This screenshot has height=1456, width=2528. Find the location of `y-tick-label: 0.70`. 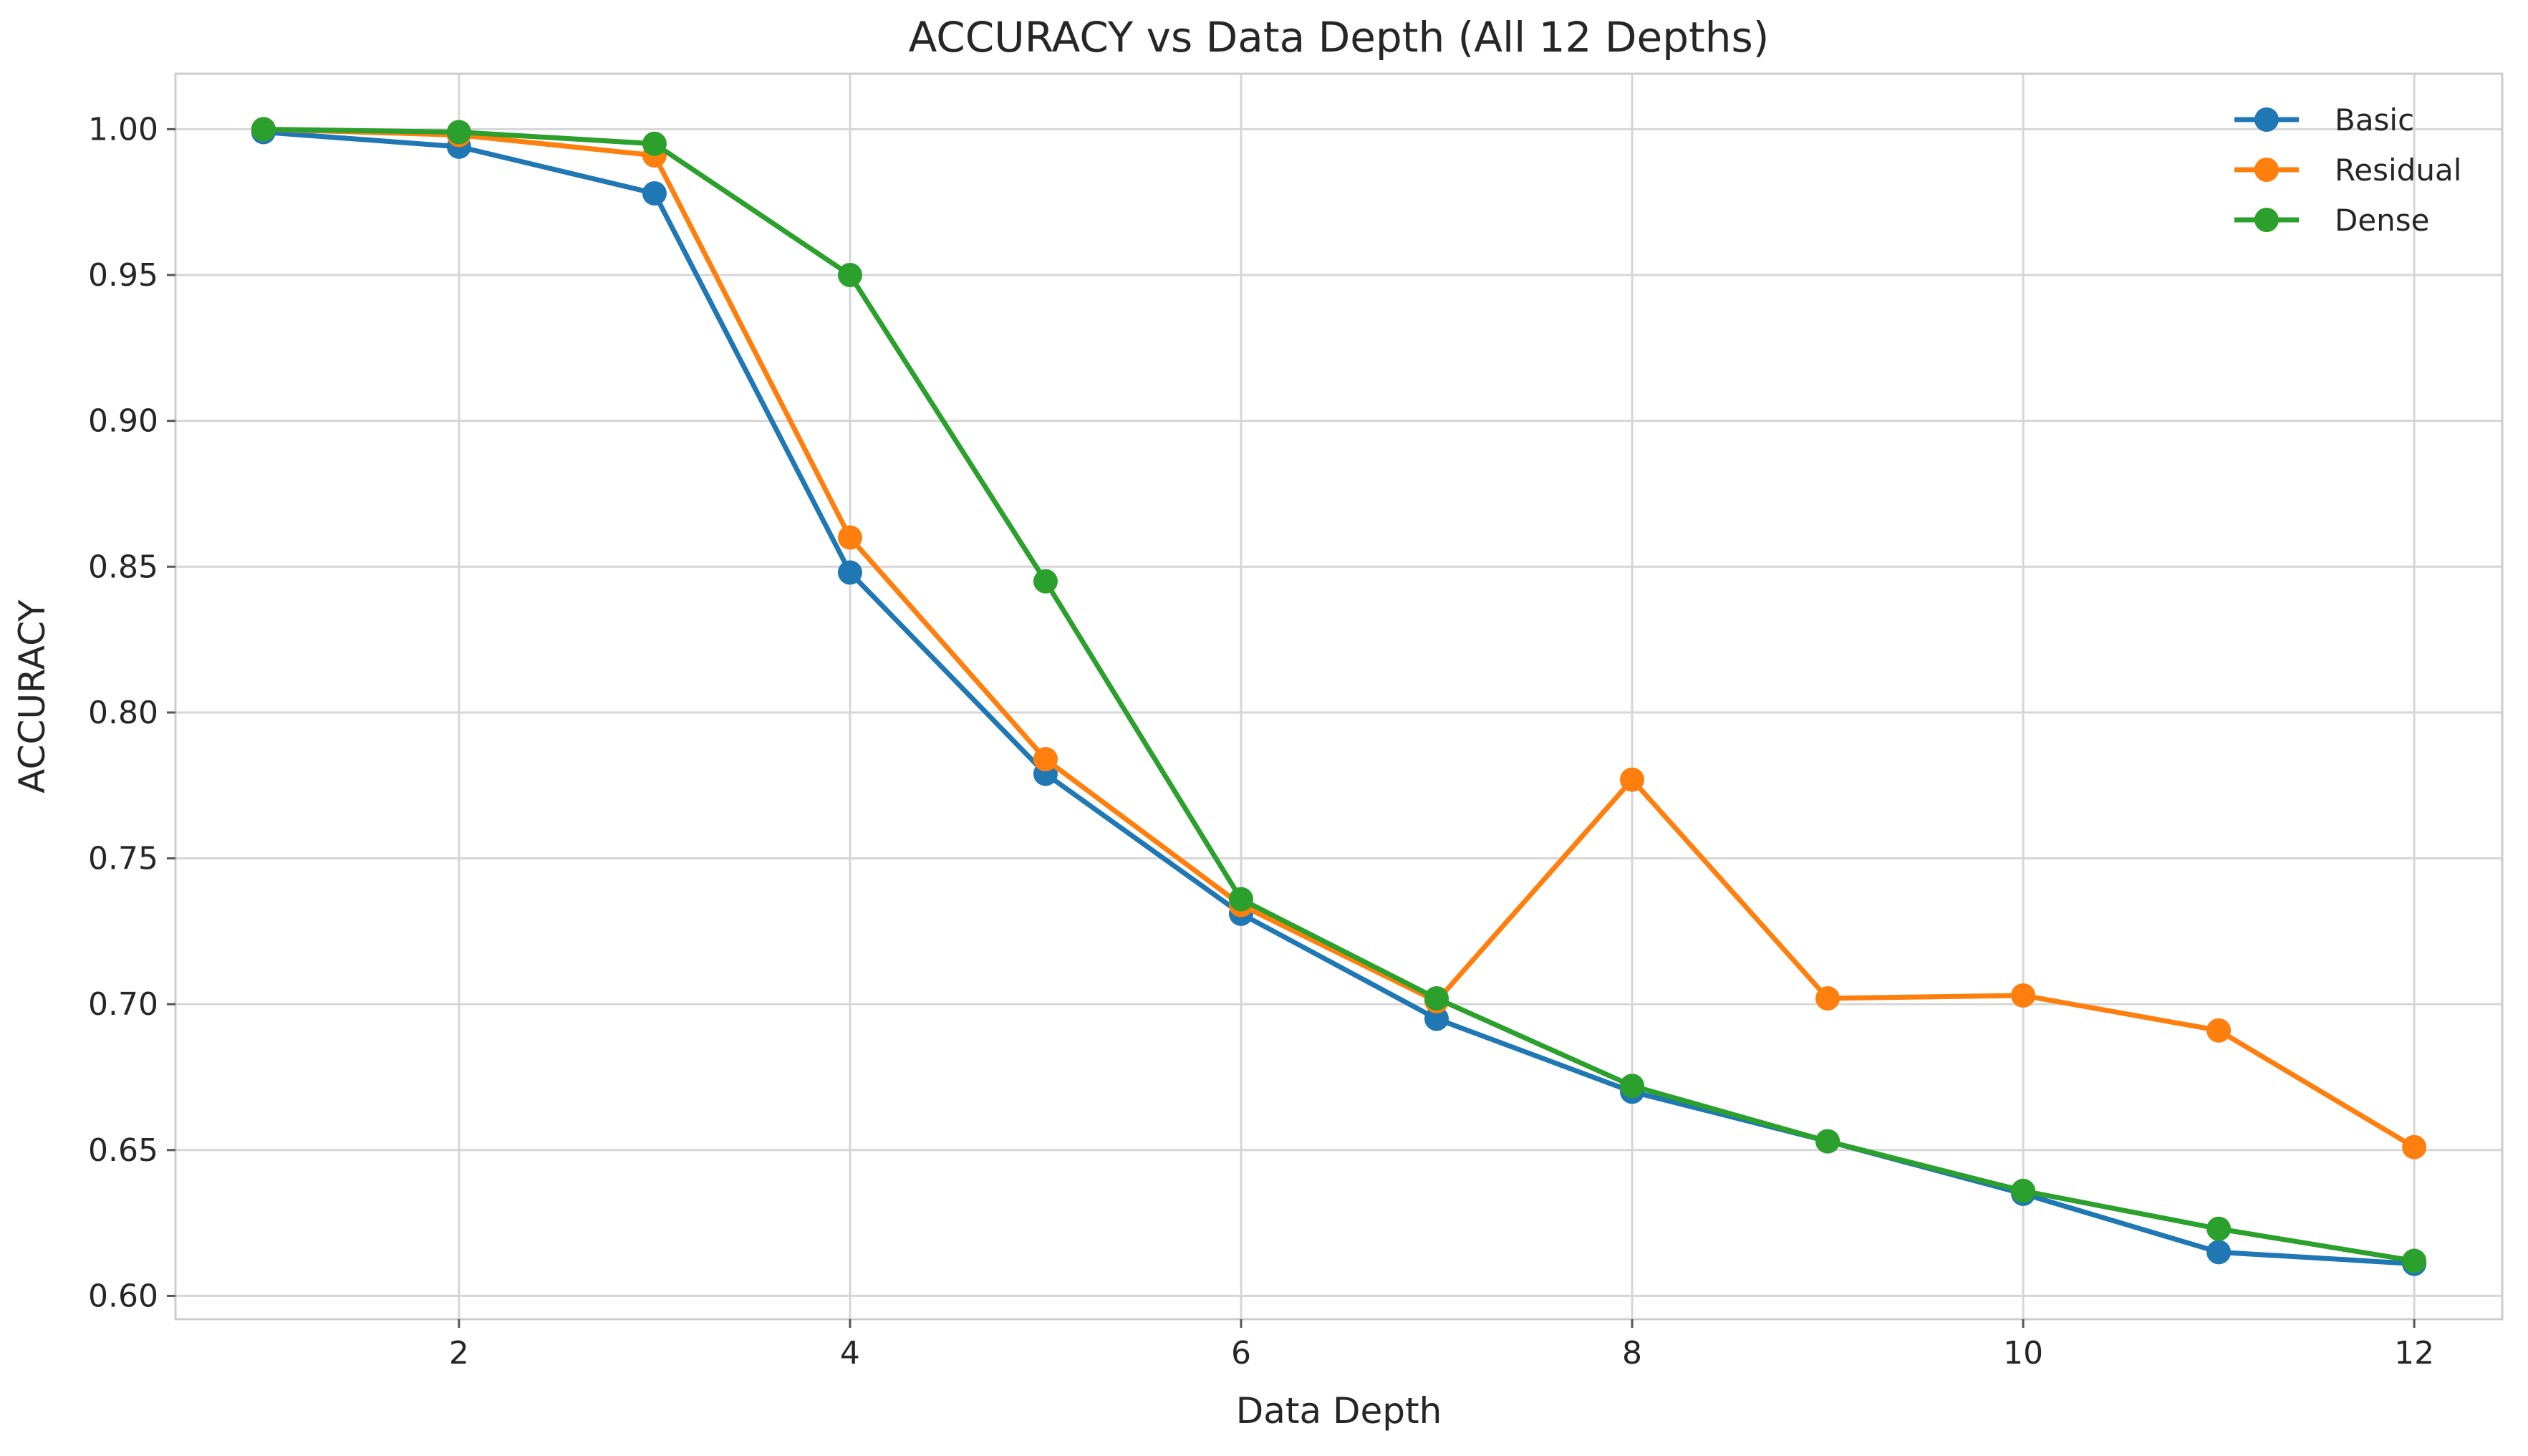

y-tick-label: 0.70 is located at coordinates (123, 1004).